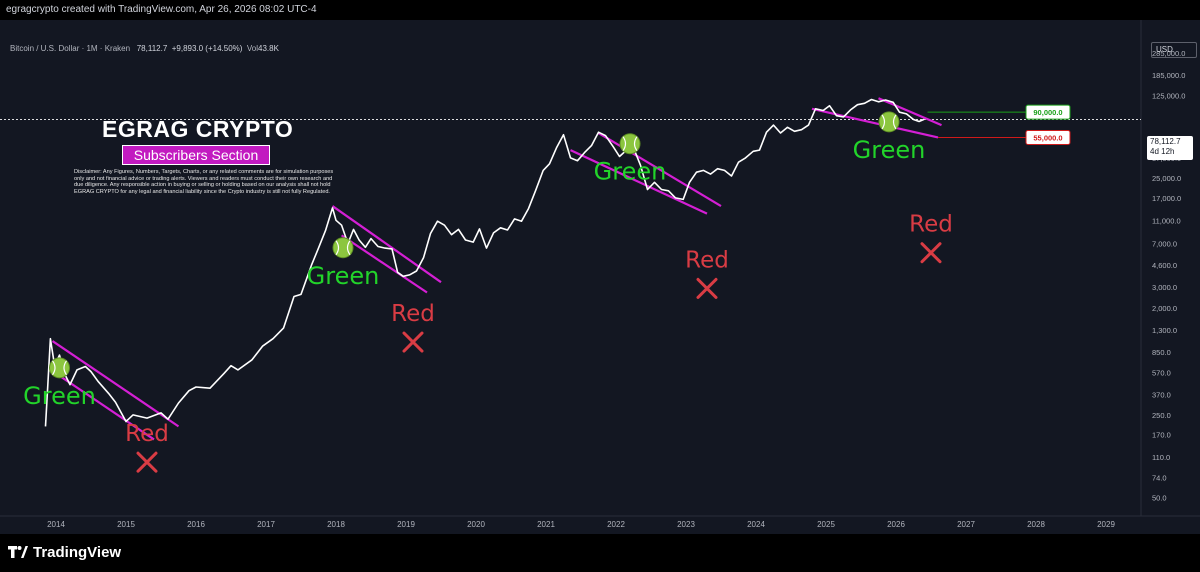  What do you see at coordinates (756, 524) in the screenshot?
I see `x-tick-label: 2024` at bounding box center [756, 524].